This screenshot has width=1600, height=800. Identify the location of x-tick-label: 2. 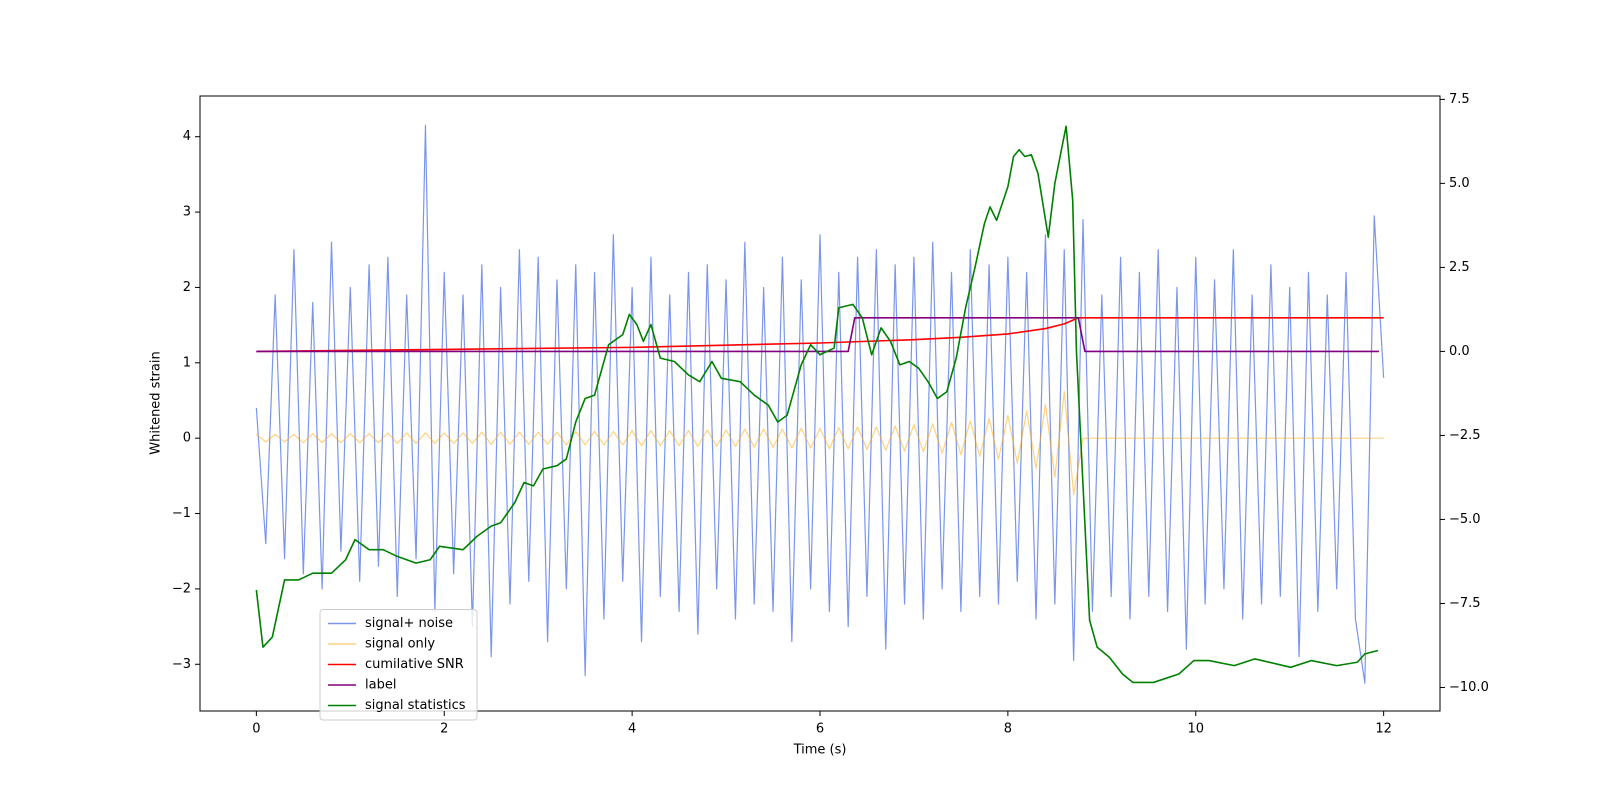
(444, 729).